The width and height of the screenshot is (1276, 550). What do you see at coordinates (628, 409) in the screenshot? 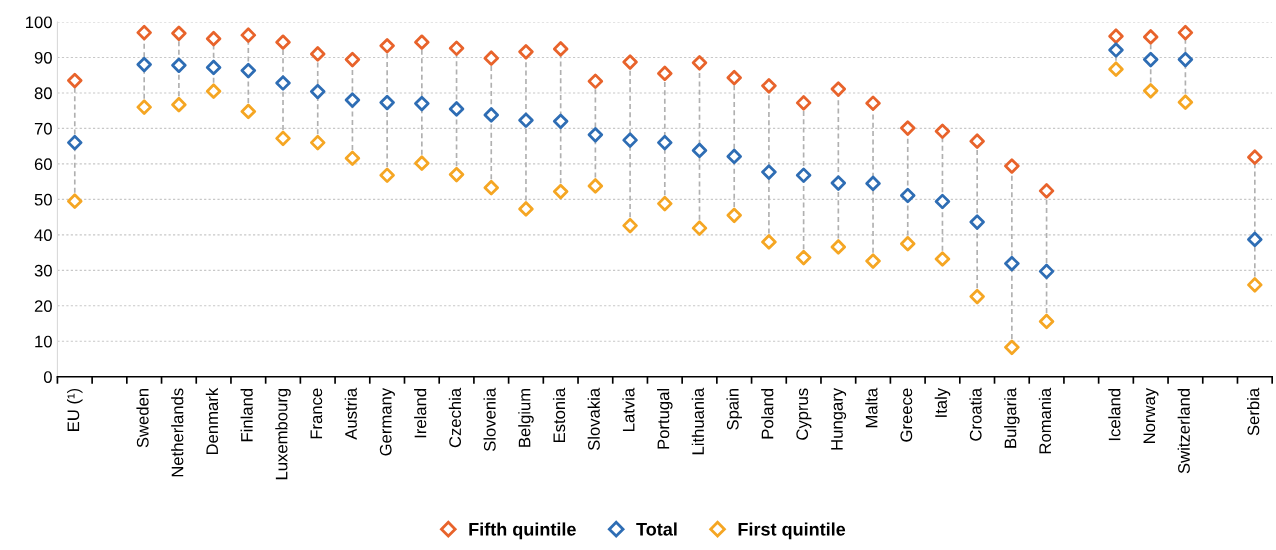
I see `x-tick-label: Latvia` at bounding box center [628, 409].